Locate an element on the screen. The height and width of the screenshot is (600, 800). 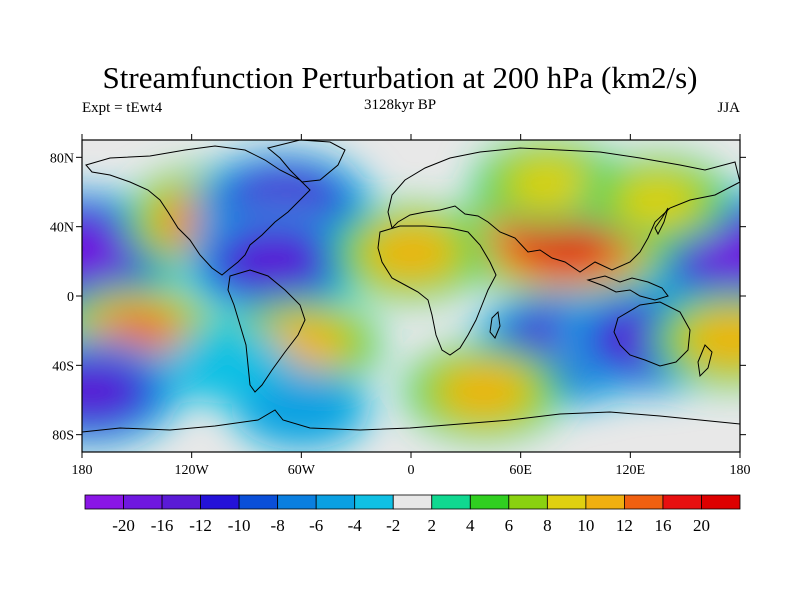
field-contour-tasman-high is located at coordinates (715, 339).